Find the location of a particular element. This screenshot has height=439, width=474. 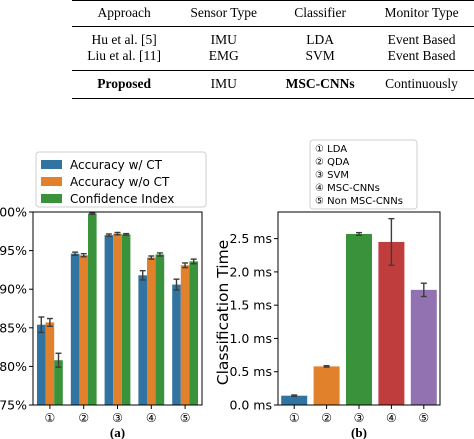

cell-classifier: MSC-CNNs is located at coordinates (320, 84).